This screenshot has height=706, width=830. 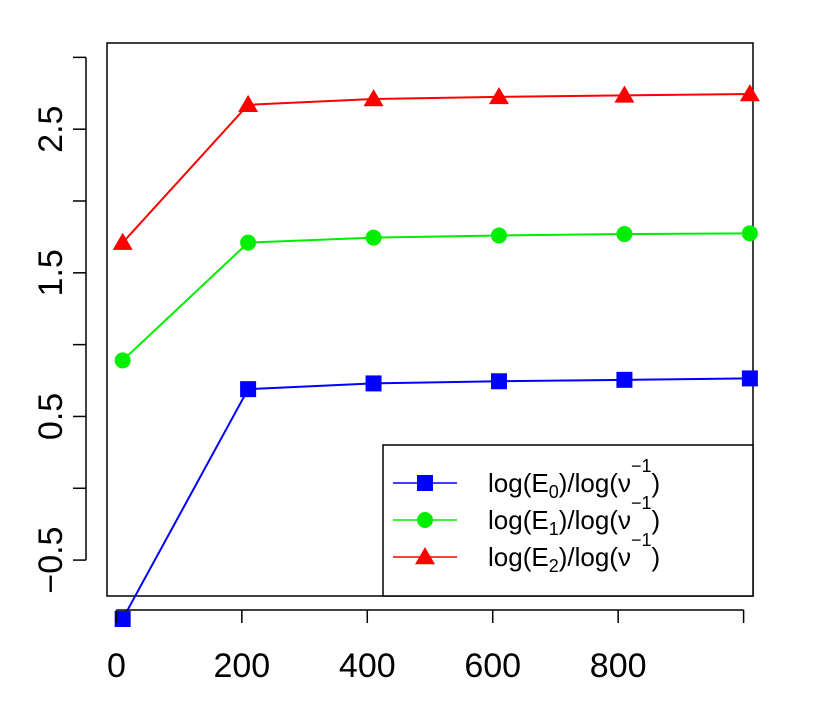 I want to click on y-tick-label: 1.5, so click(x=51, y=272).